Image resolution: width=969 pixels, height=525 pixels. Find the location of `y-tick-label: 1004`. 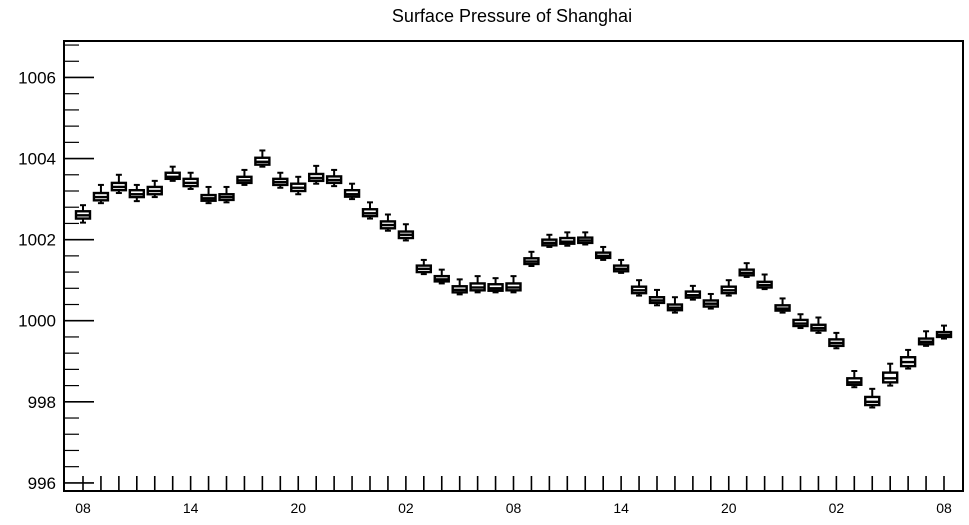

y-tick-label: 1004 is located at coordinates (37, 159).